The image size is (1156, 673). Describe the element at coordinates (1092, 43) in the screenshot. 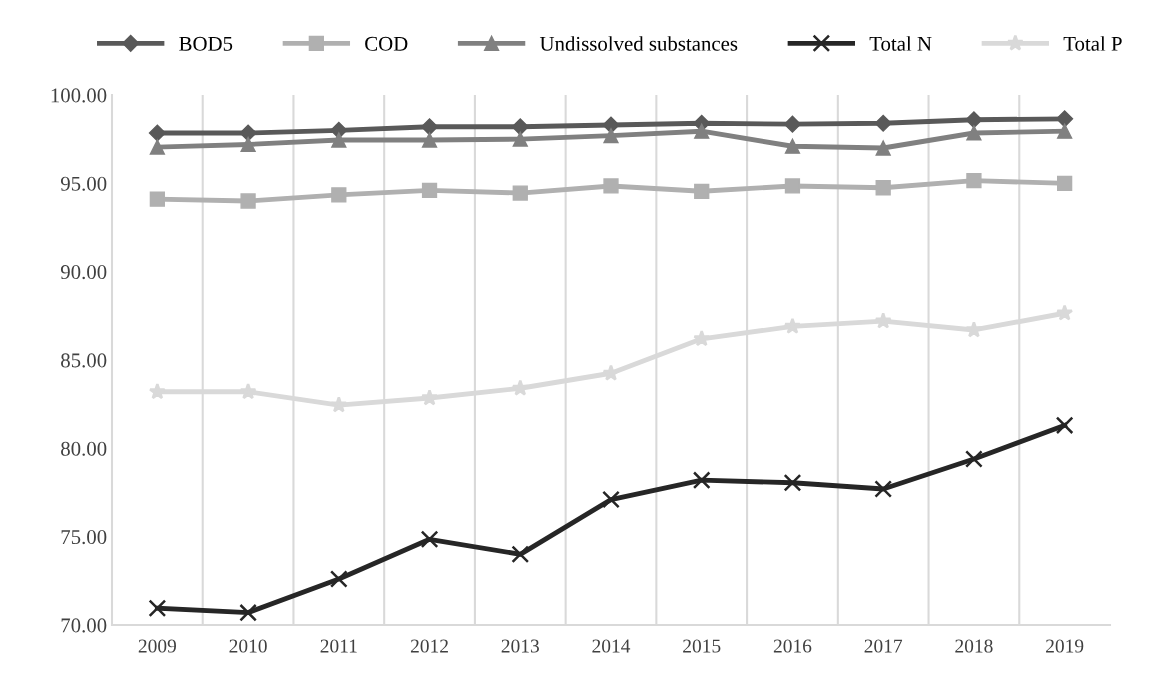

I see `legend-label: Total P` at that location.